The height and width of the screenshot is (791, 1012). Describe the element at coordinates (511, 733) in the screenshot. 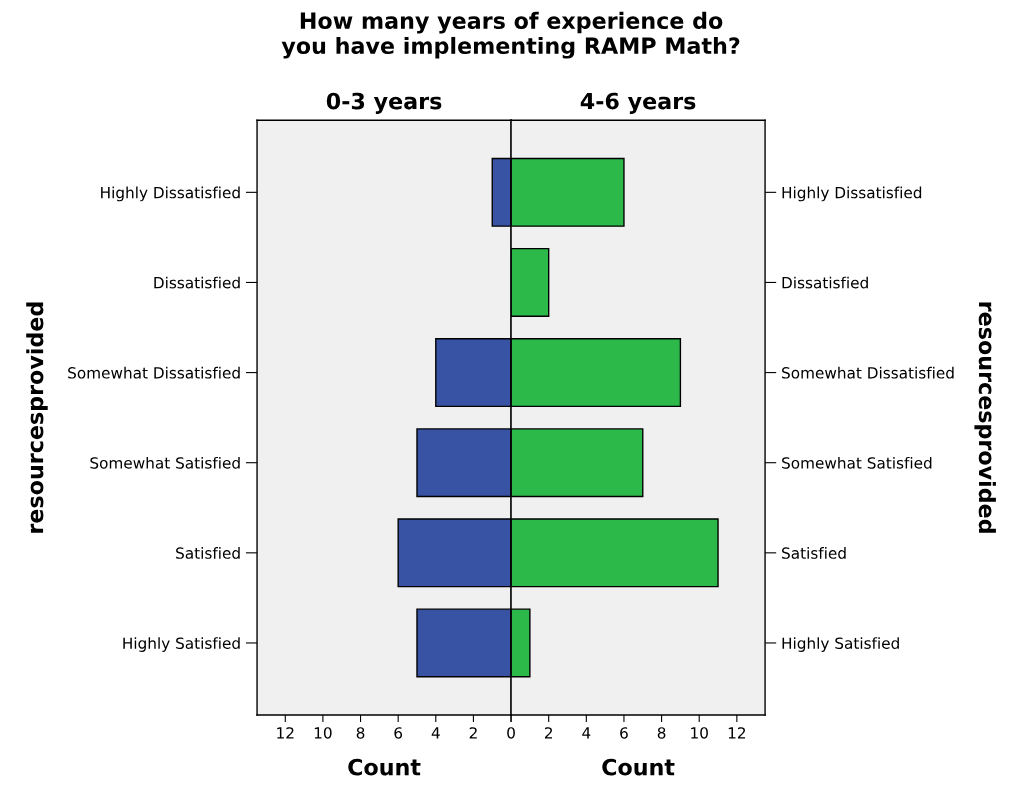

I see `x-tick-label: 0` at that location.